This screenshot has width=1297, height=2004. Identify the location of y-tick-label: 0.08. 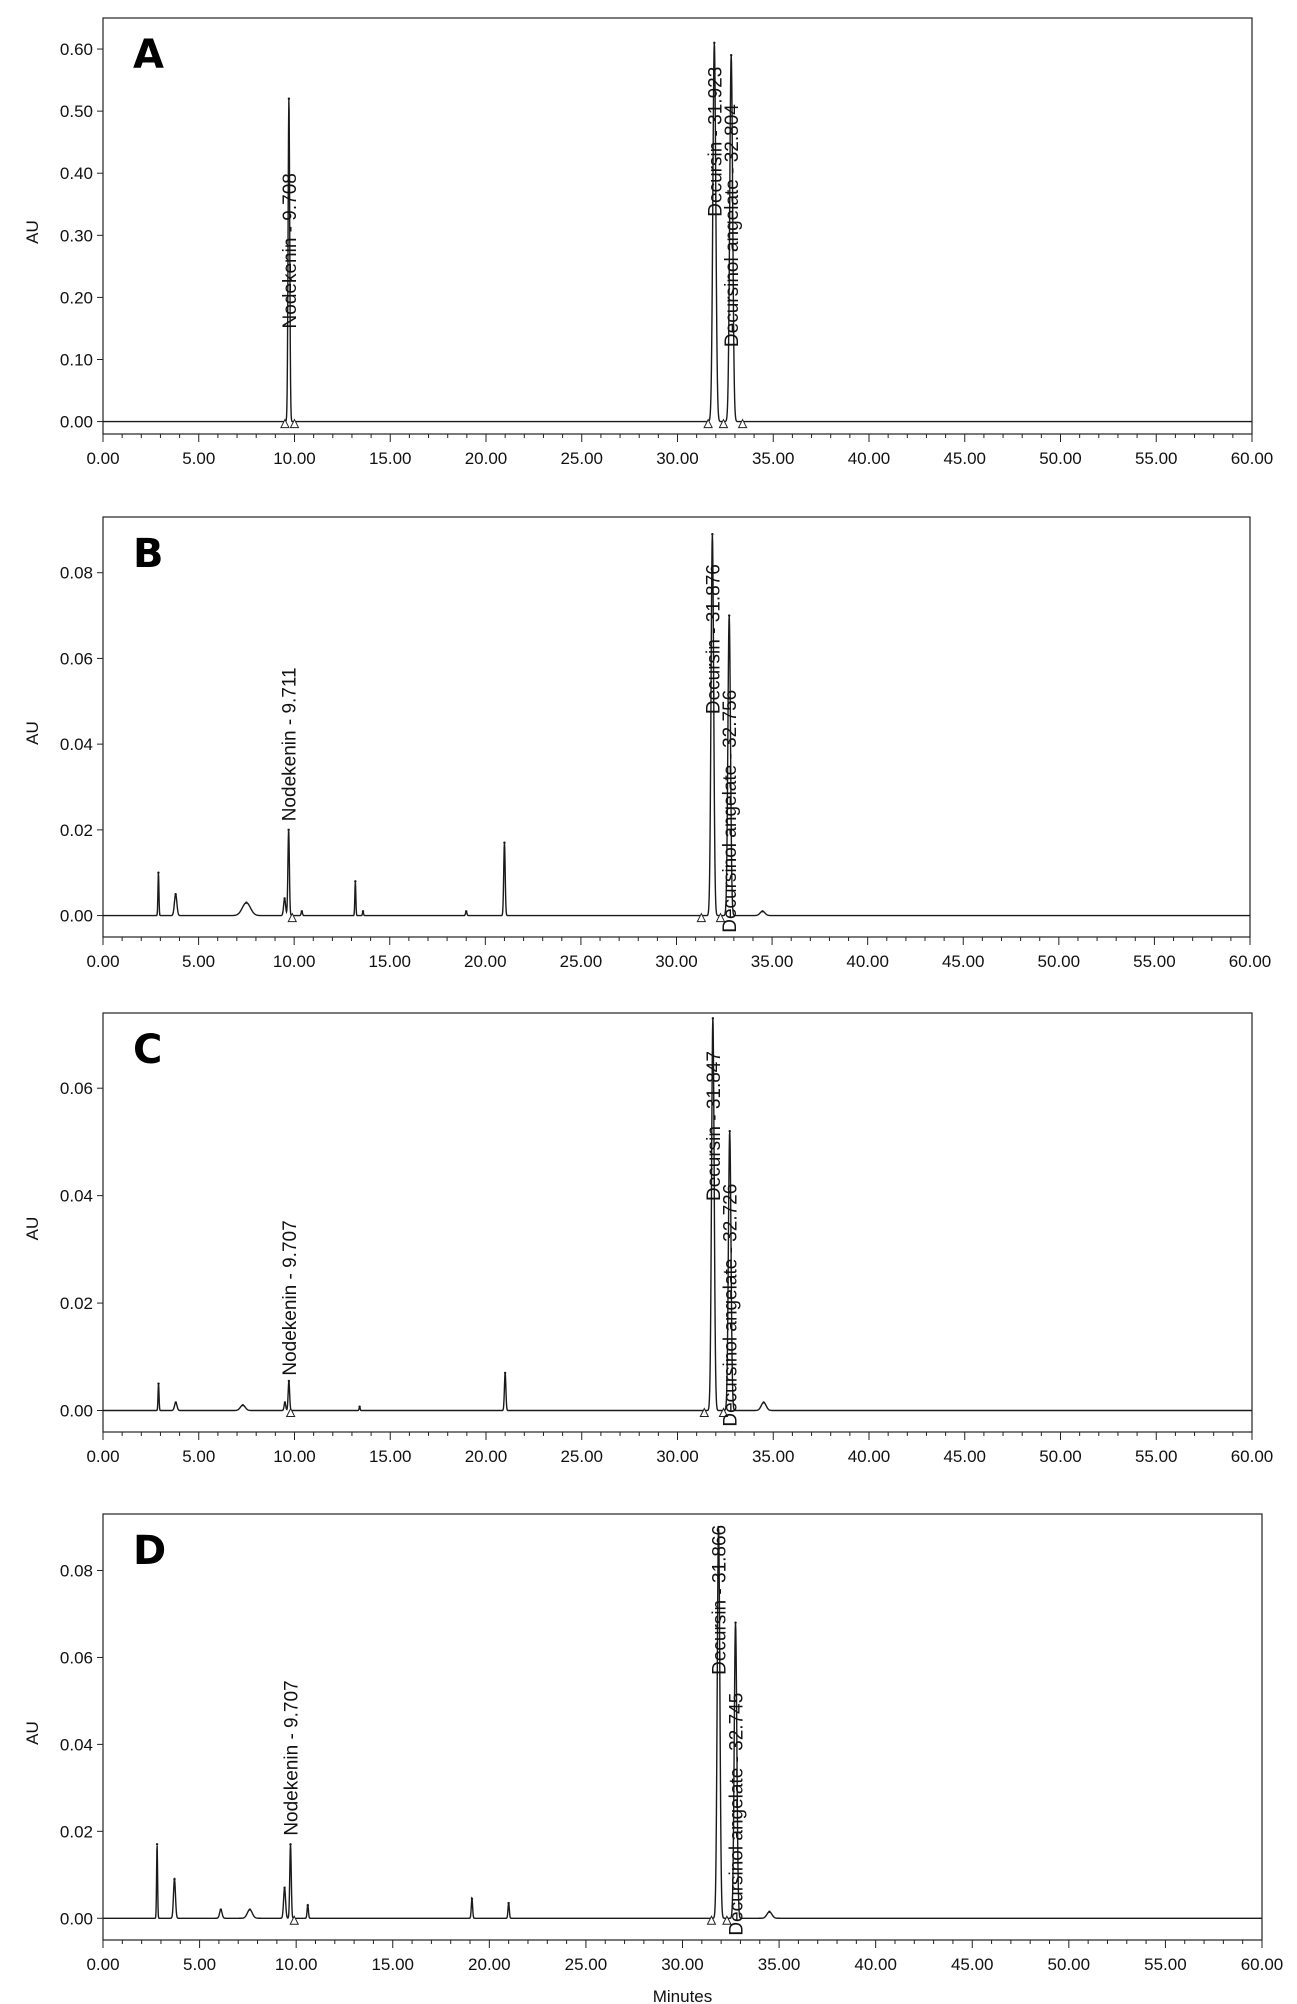
(76, 573).